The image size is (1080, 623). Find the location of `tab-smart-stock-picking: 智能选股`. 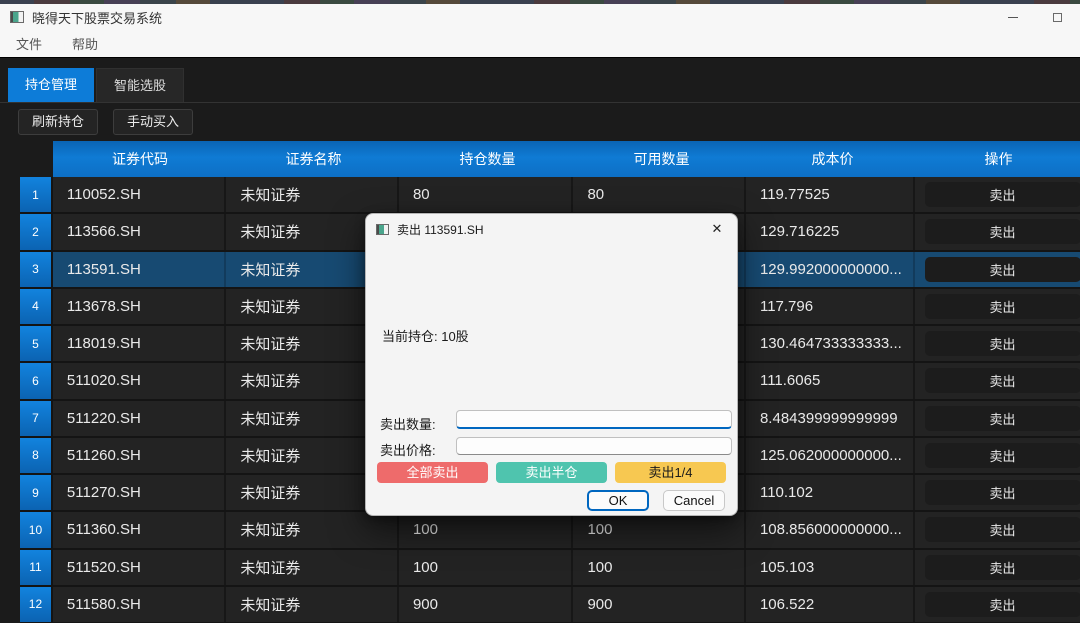

tab-smart-stock-picking: 智能选股 is located at coordinates (140, 85).